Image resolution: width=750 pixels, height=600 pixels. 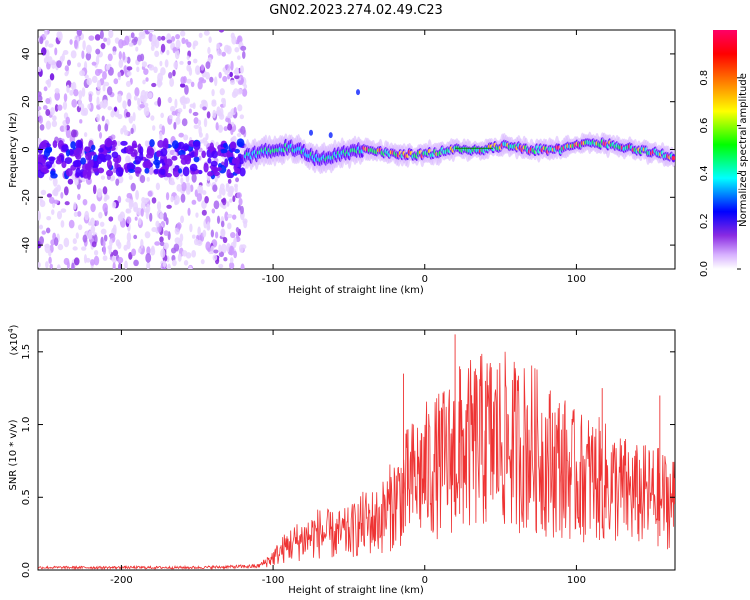 What do you see at coordinates (356, 590) in the screenshot?
I see `snr-xlabel: Height of straight line (km)` at bounding box center [356, 590].